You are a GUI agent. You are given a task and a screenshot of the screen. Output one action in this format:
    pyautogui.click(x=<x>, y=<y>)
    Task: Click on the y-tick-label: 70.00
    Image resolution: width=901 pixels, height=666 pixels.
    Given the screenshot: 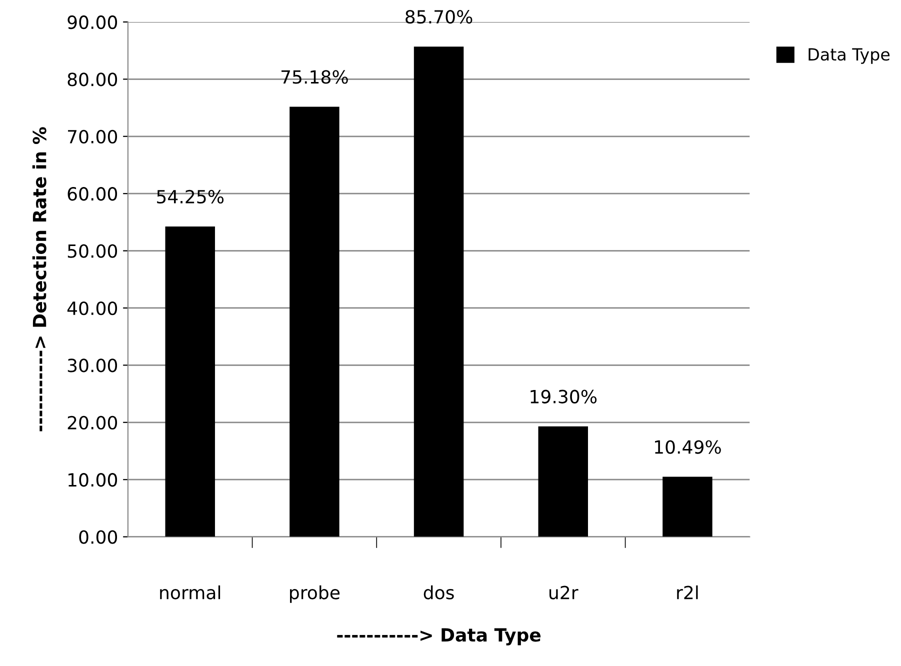 What is the action you would take?
    pyautogui.click(x=93, y=137)
    